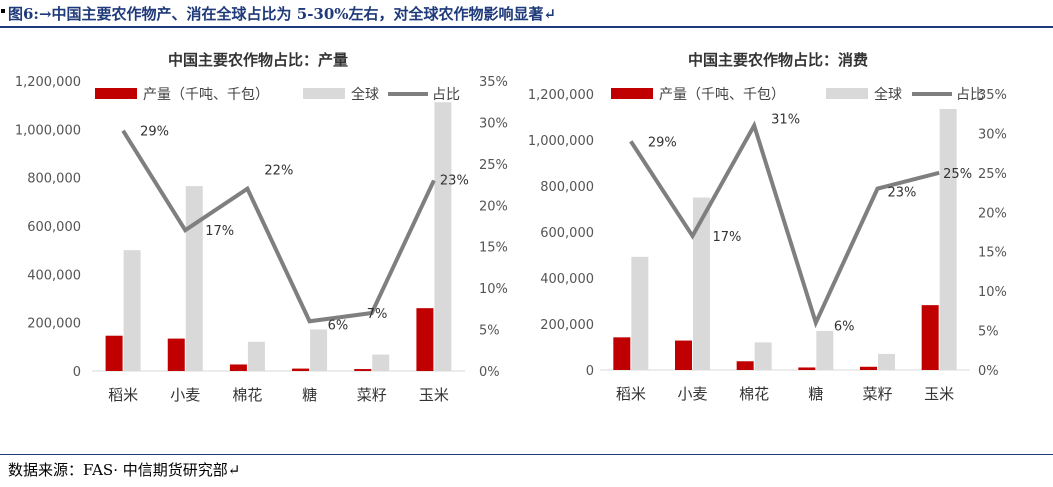 This screenshot has height=487, width=1053. What do you see at coordinates (3, 11) in the screenshot?
I see `bullet-marker` at bounding box center [3, 11].